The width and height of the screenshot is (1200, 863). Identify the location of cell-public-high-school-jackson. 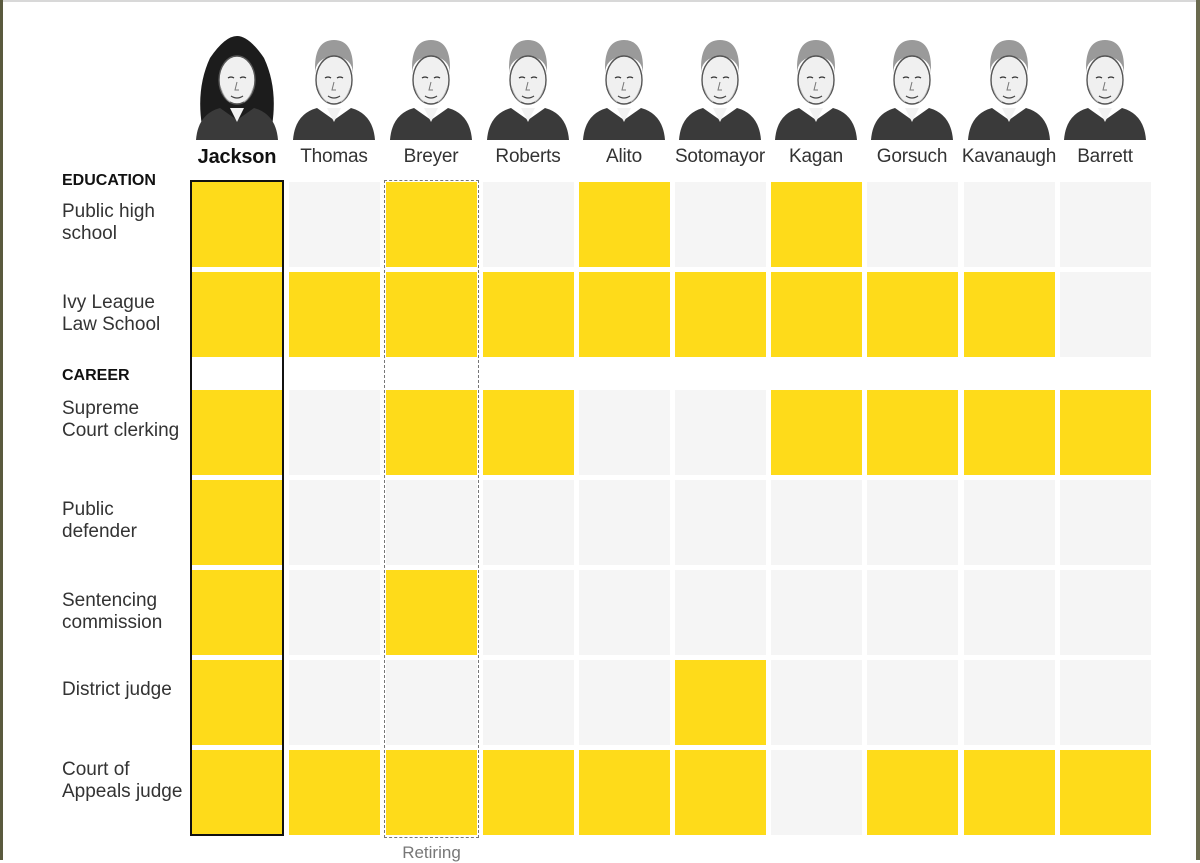
(237, 224).